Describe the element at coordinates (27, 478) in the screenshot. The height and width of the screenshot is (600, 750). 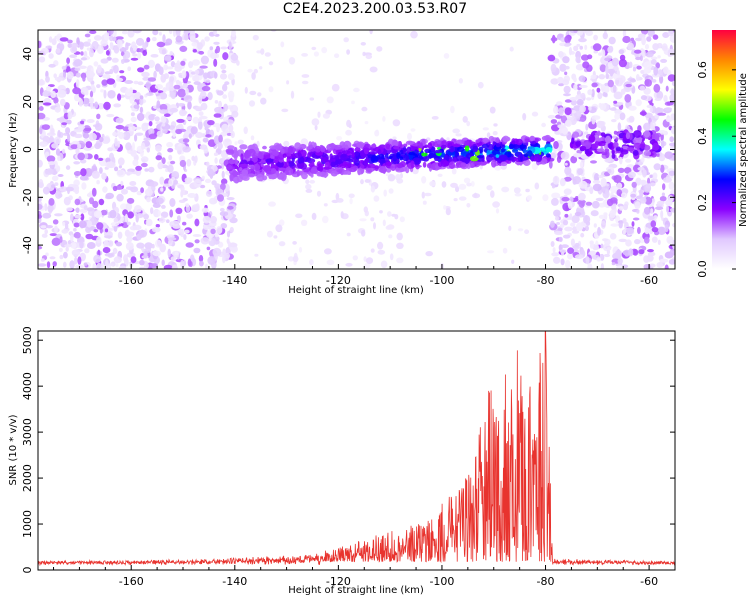
I see `y-tick-label: 2000` at that location.